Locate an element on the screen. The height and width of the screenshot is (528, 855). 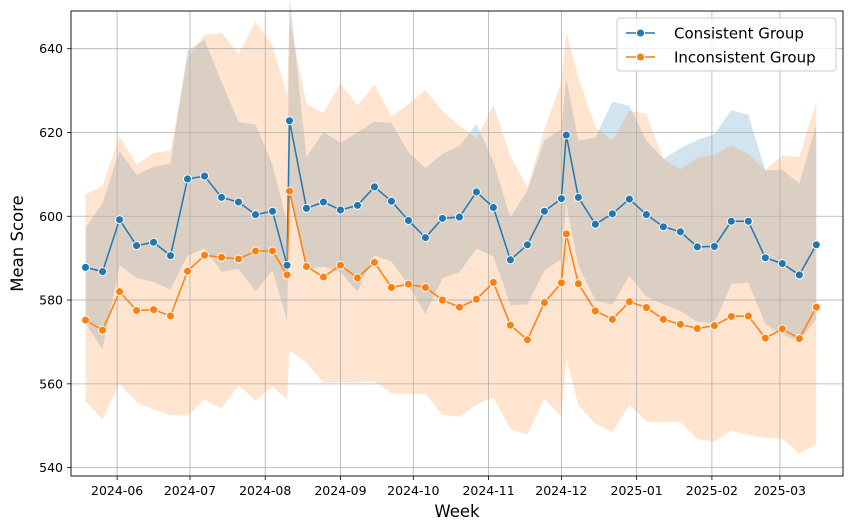
legend-swatch-marker is located at coordinates (640, 33).